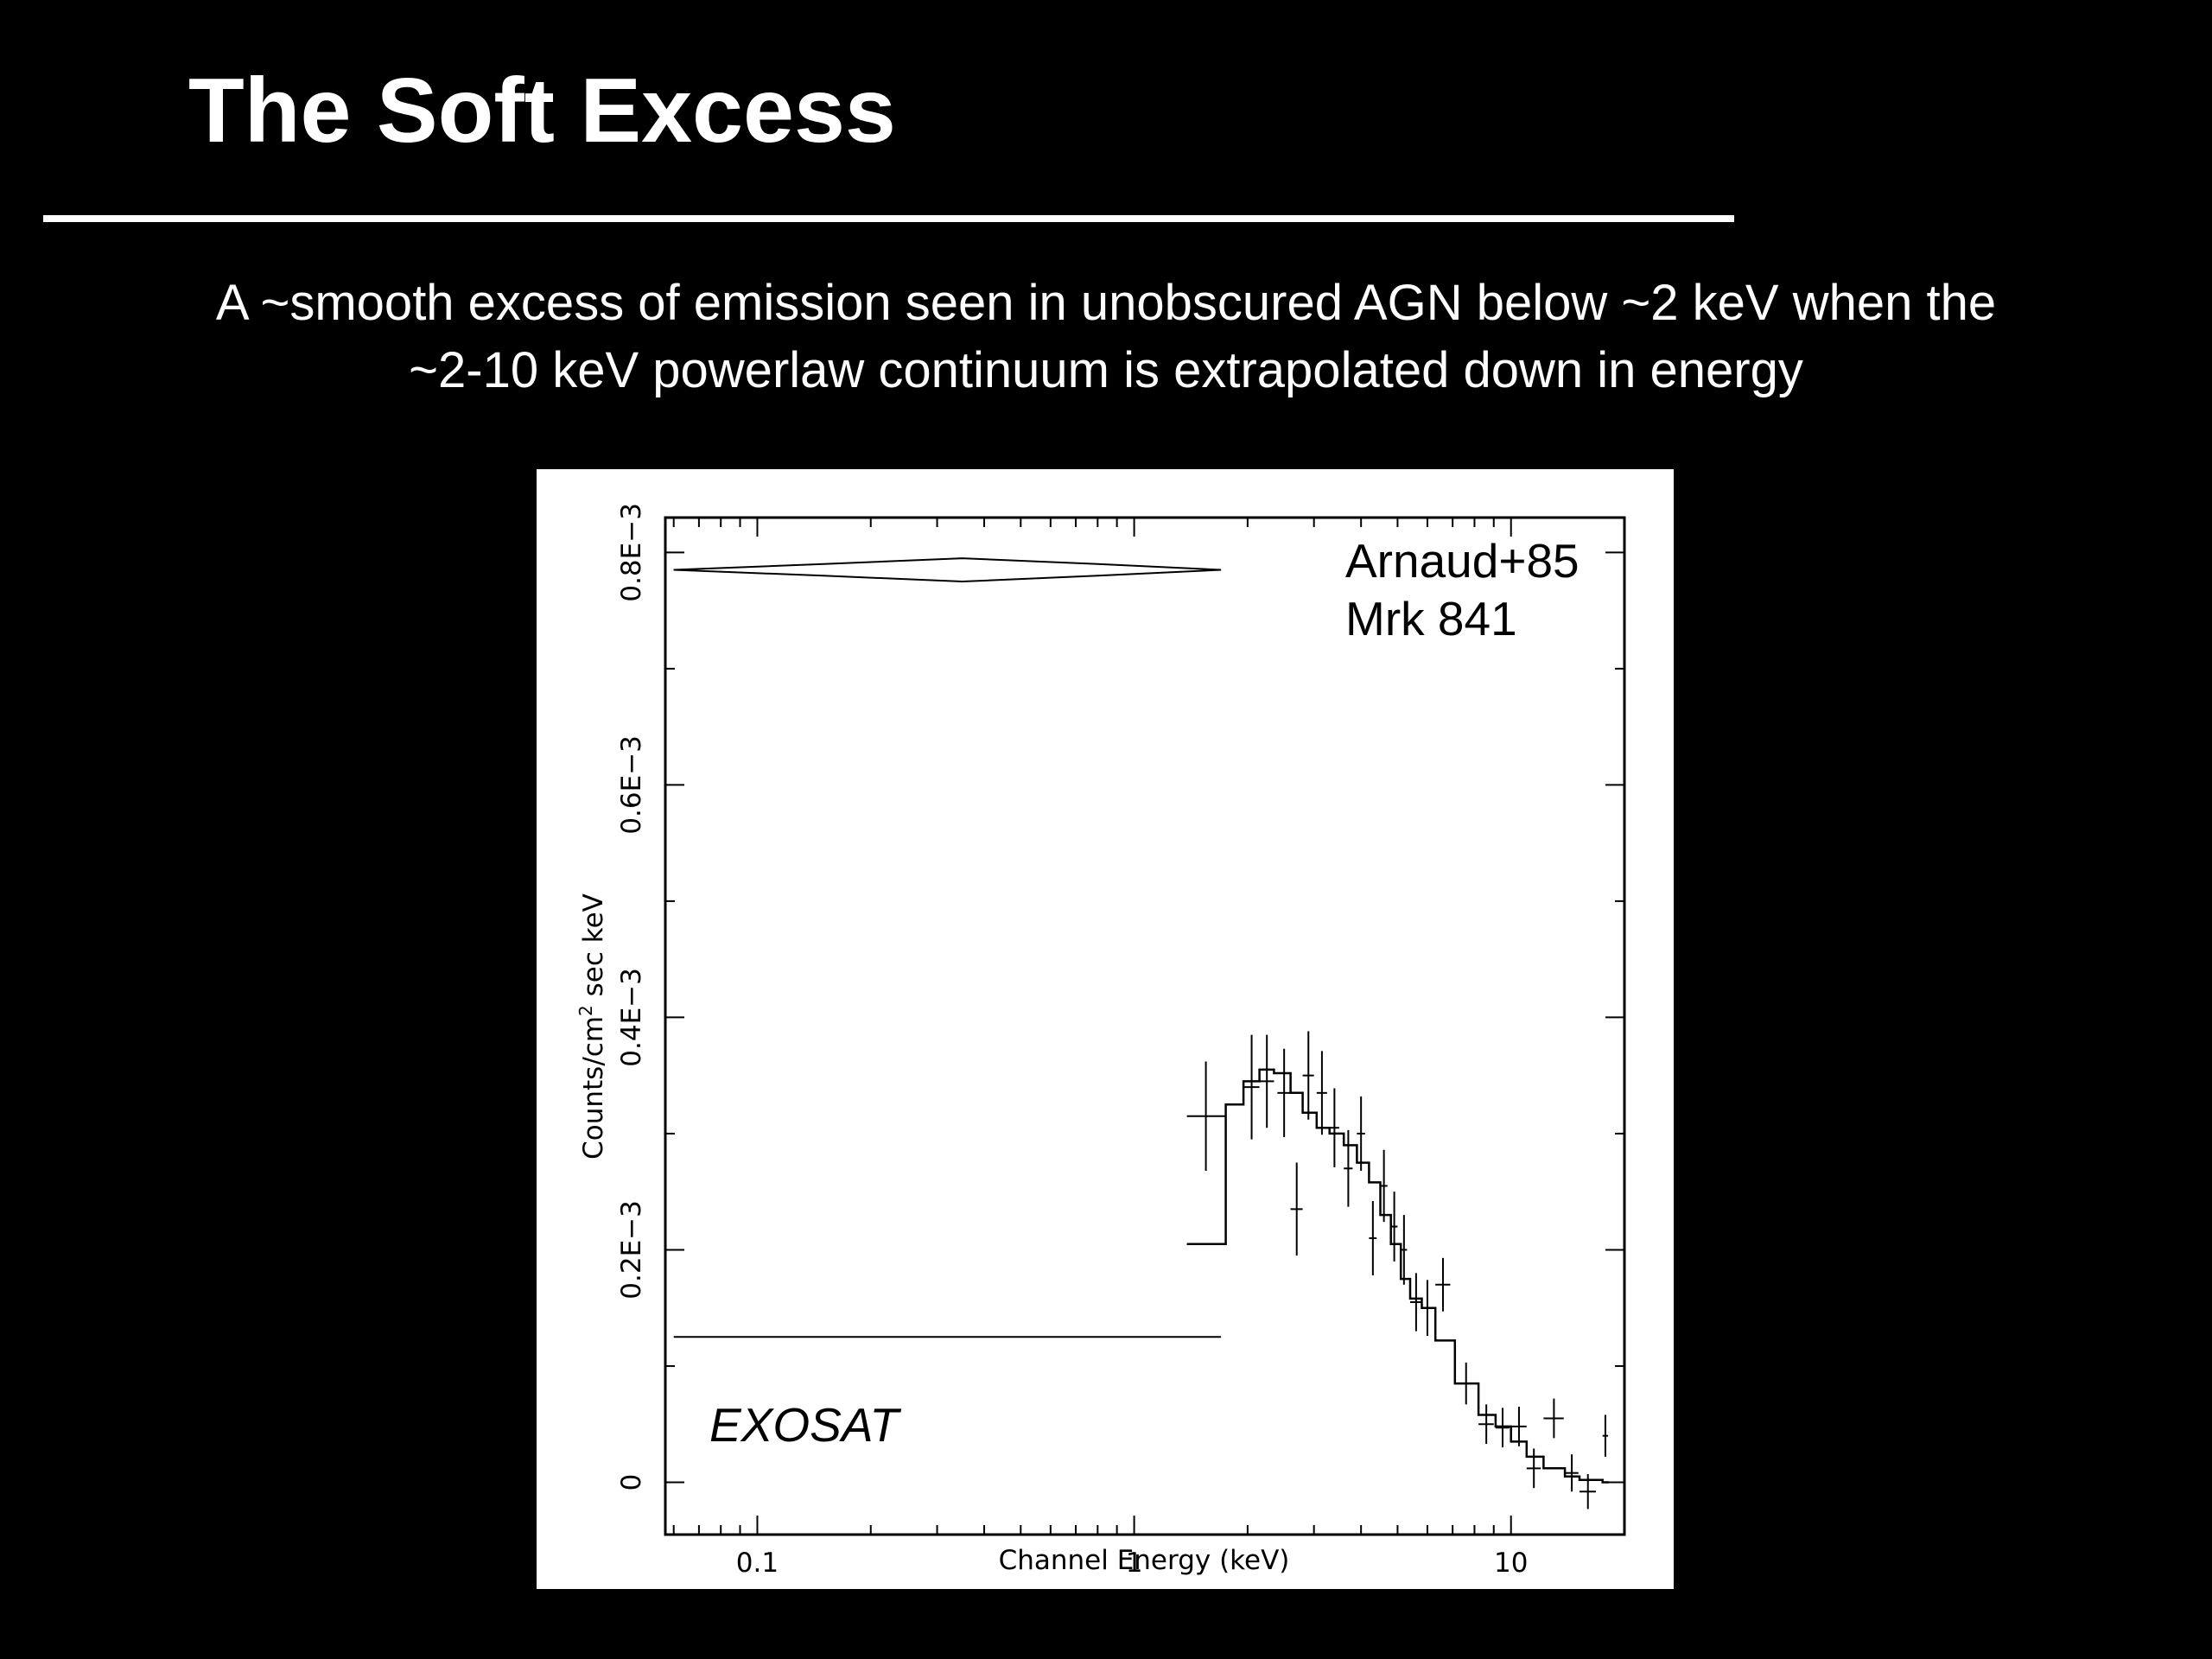 Image resolution: width=2212 pixels, height=1659 pixels. I want to click on instrument-annotation: EXOSAT, so click(805, 1425).